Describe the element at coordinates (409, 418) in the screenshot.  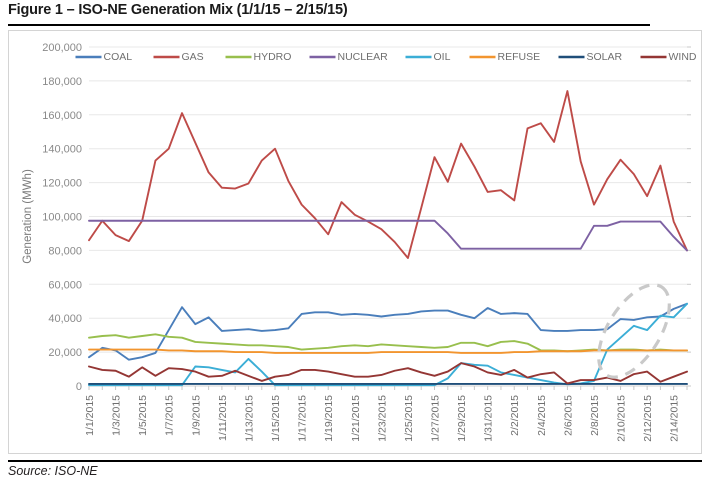
I see `x-axis-tick-label: 1/25/2015` at that location.